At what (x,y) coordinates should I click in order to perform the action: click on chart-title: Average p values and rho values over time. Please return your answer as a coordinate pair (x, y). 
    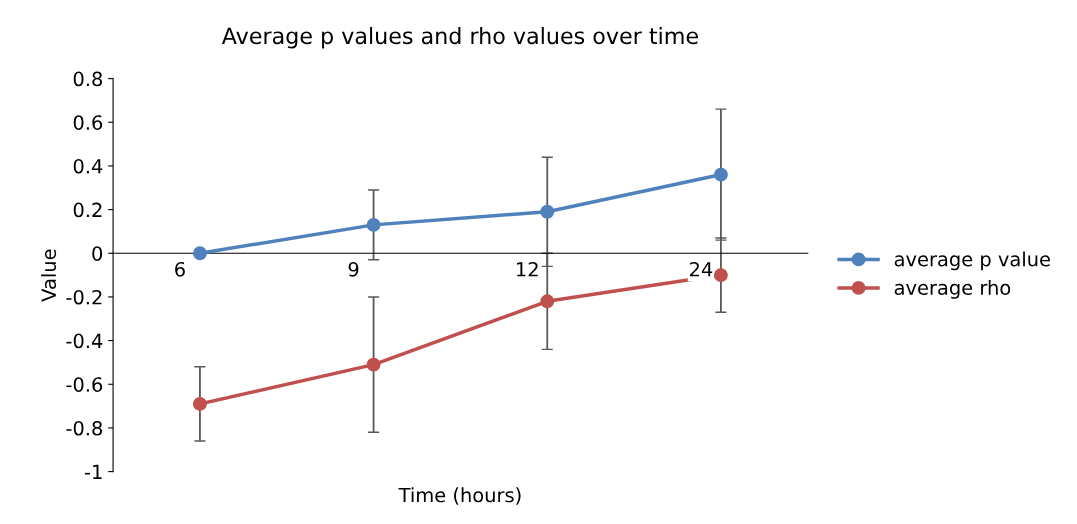
    Looking at the image, I should click on (459, 37).